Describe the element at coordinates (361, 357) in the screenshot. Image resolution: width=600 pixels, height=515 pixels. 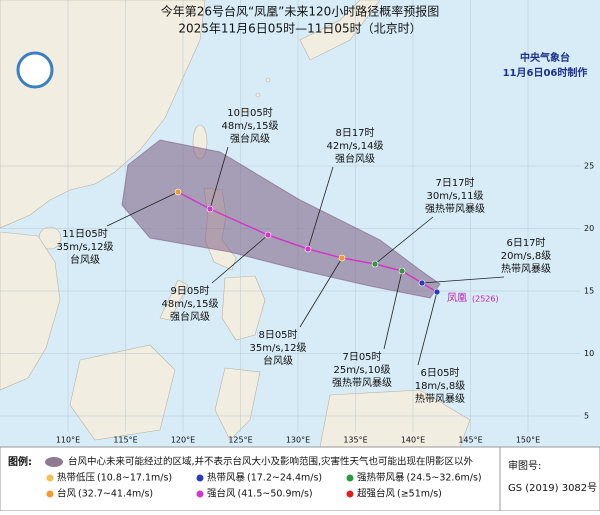
I see `callout-time: 7日05时` at that location.